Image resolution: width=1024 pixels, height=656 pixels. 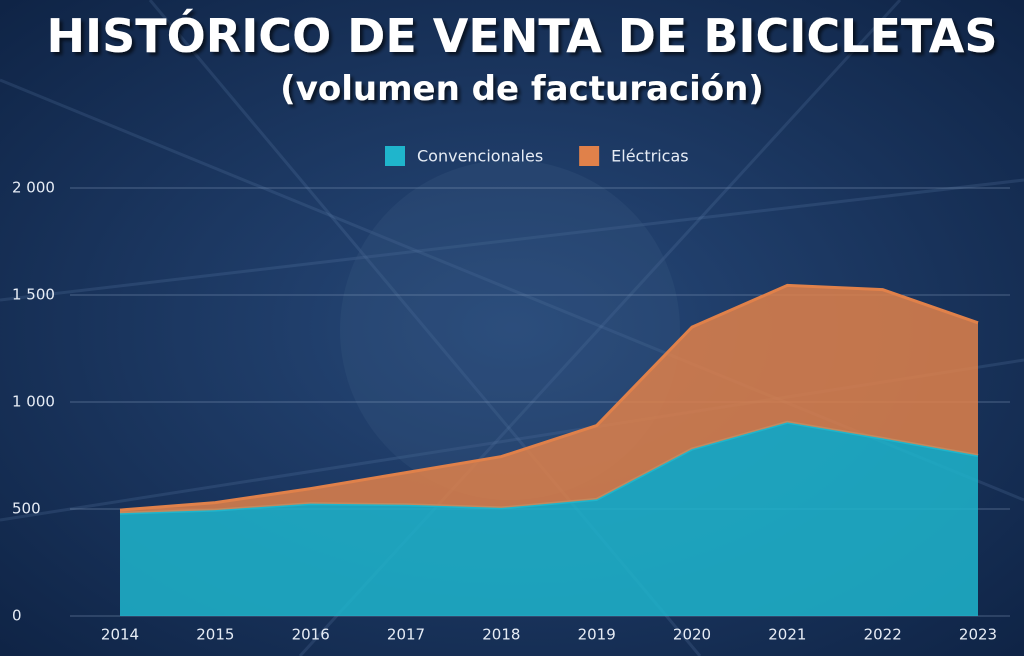 I want to click on x-tick-label: 2016, so click(x=311, y=635).